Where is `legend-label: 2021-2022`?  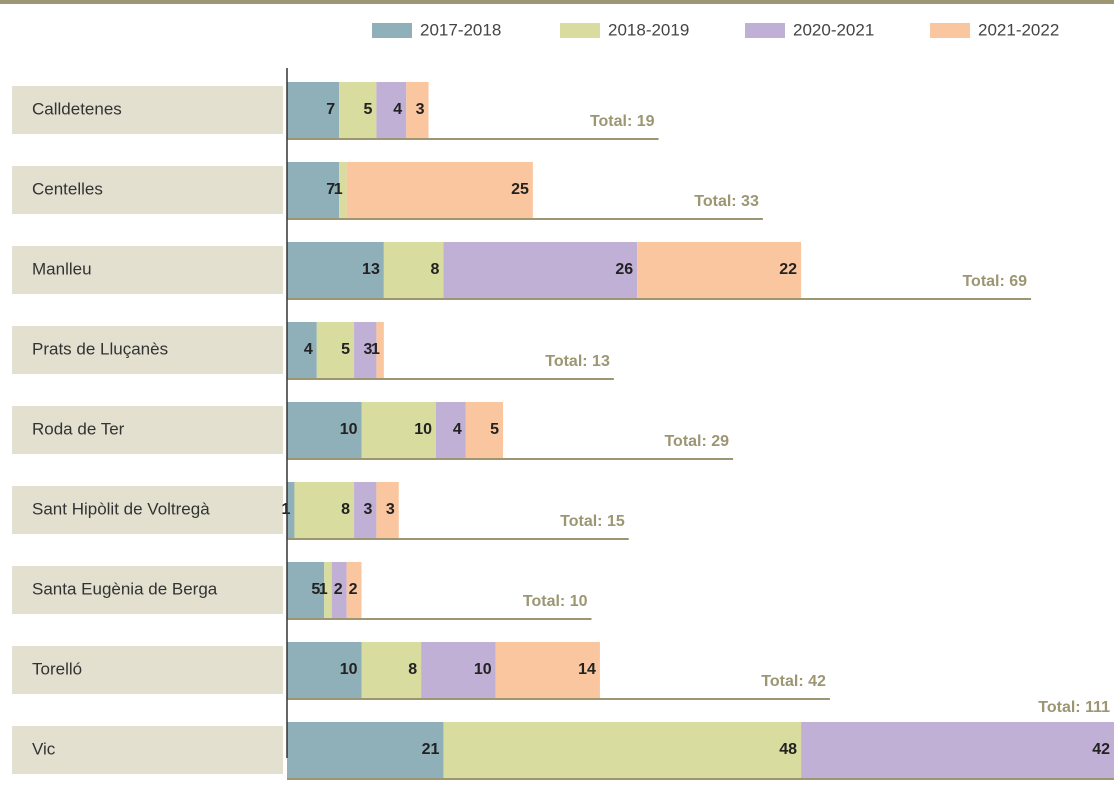 legend-label: 2021-2022 is located at coordinates (1018, 29).